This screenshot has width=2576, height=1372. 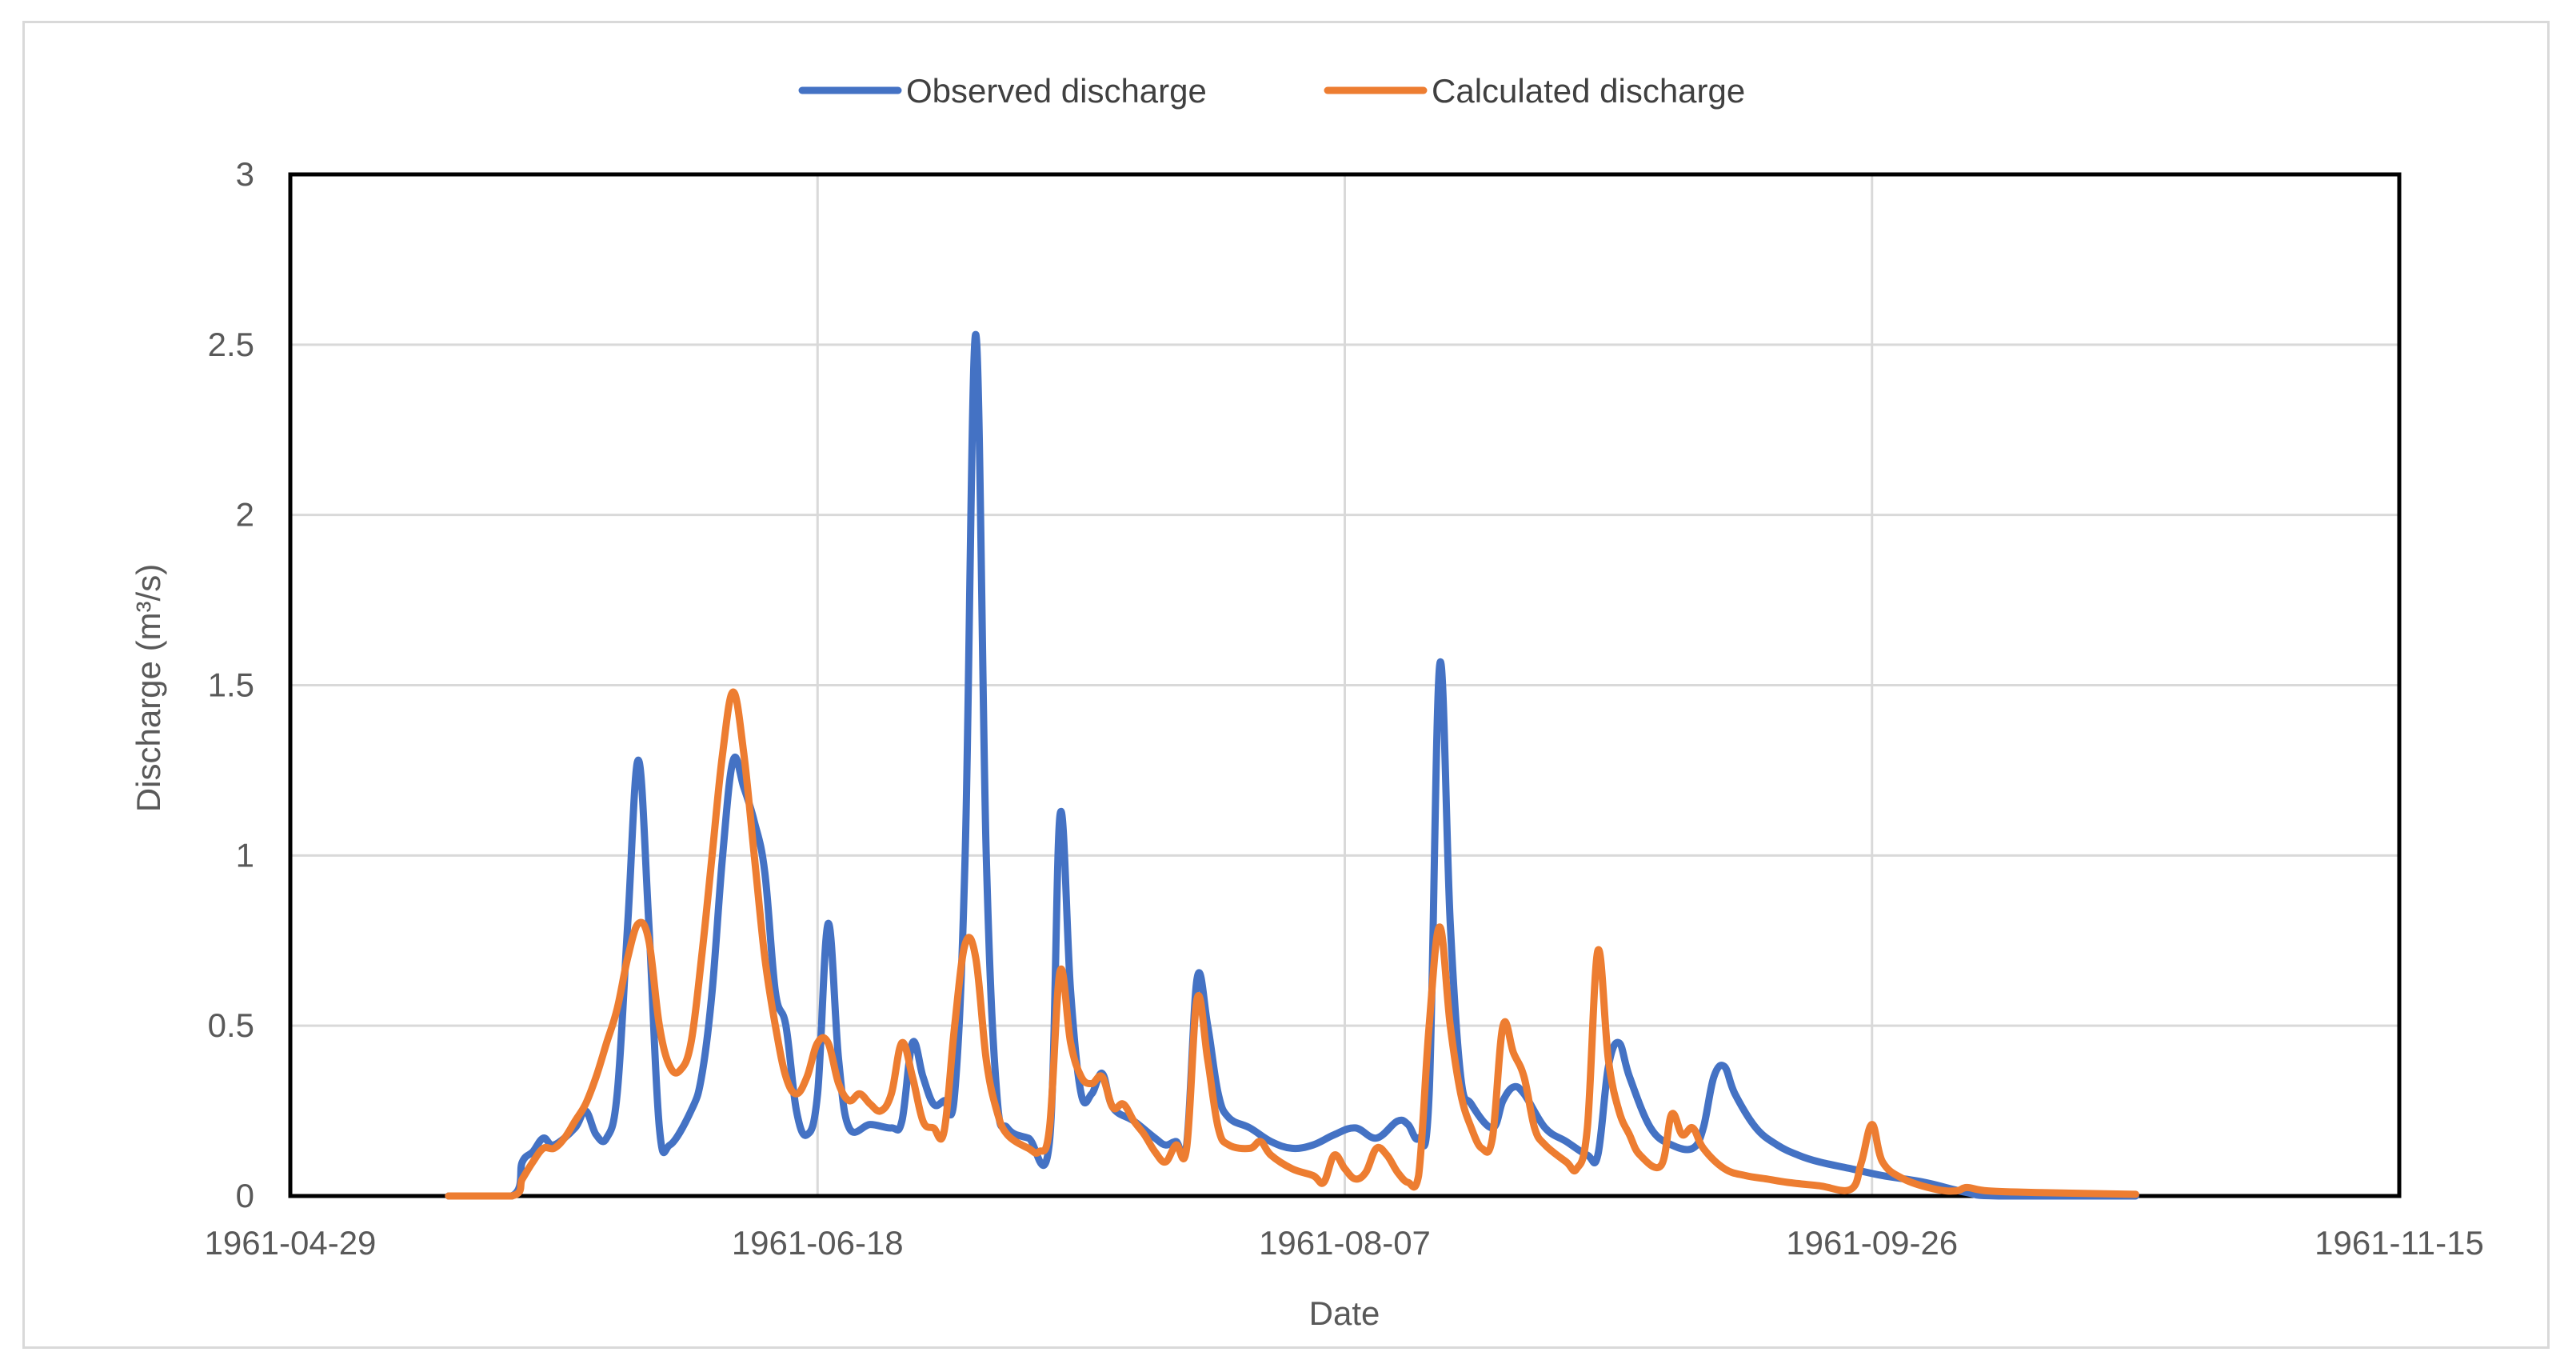 I want to click on y-axis-ticks: 0 0.5 1 1.5 2 2.5 3, so click(x=231, y=684).